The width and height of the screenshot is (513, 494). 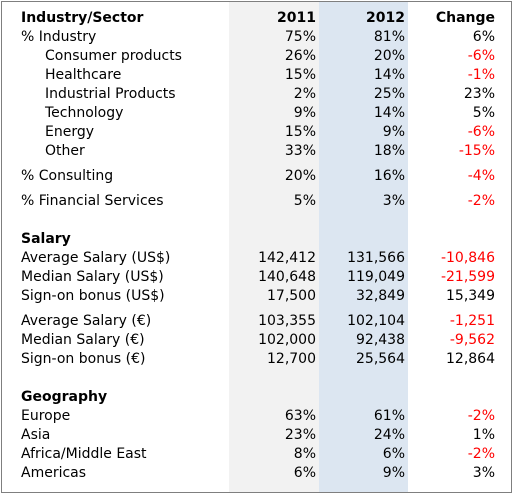 I want to click on value-2011: 140,648, so click(x=287, y=277).